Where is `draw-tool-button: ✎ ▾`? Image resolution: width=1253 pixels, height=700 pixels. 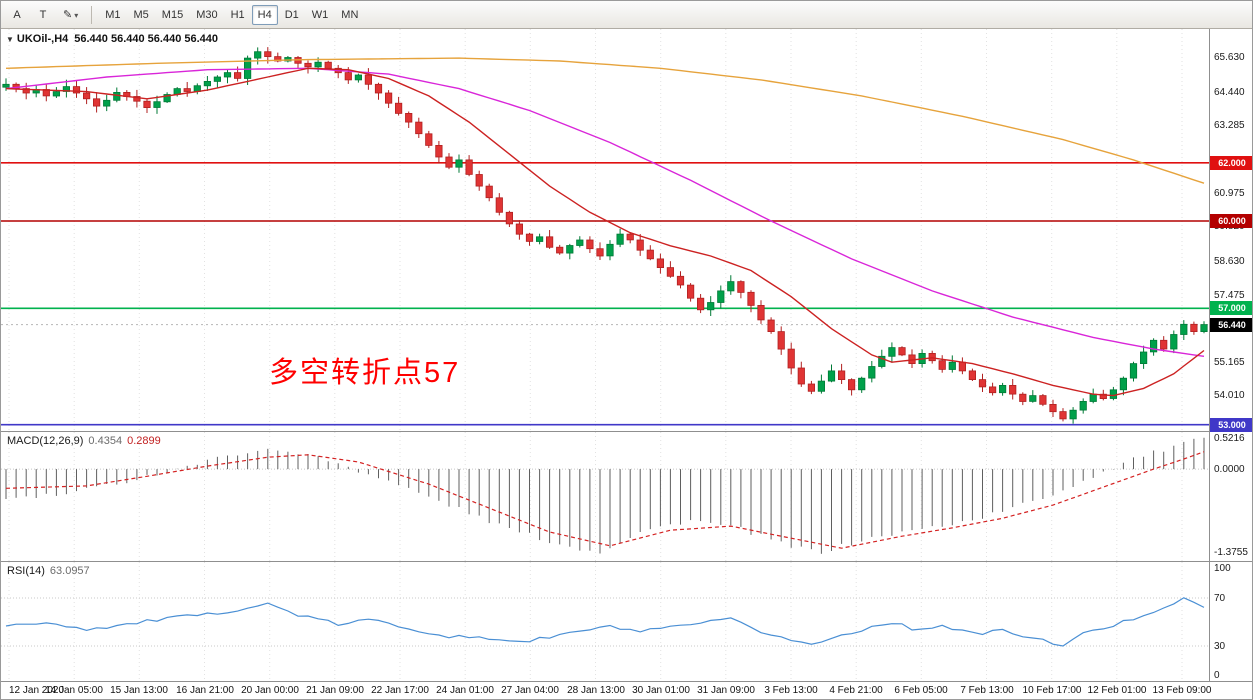
draw-tool-button: ✎ ▾ is located at coordinates (70, 15).